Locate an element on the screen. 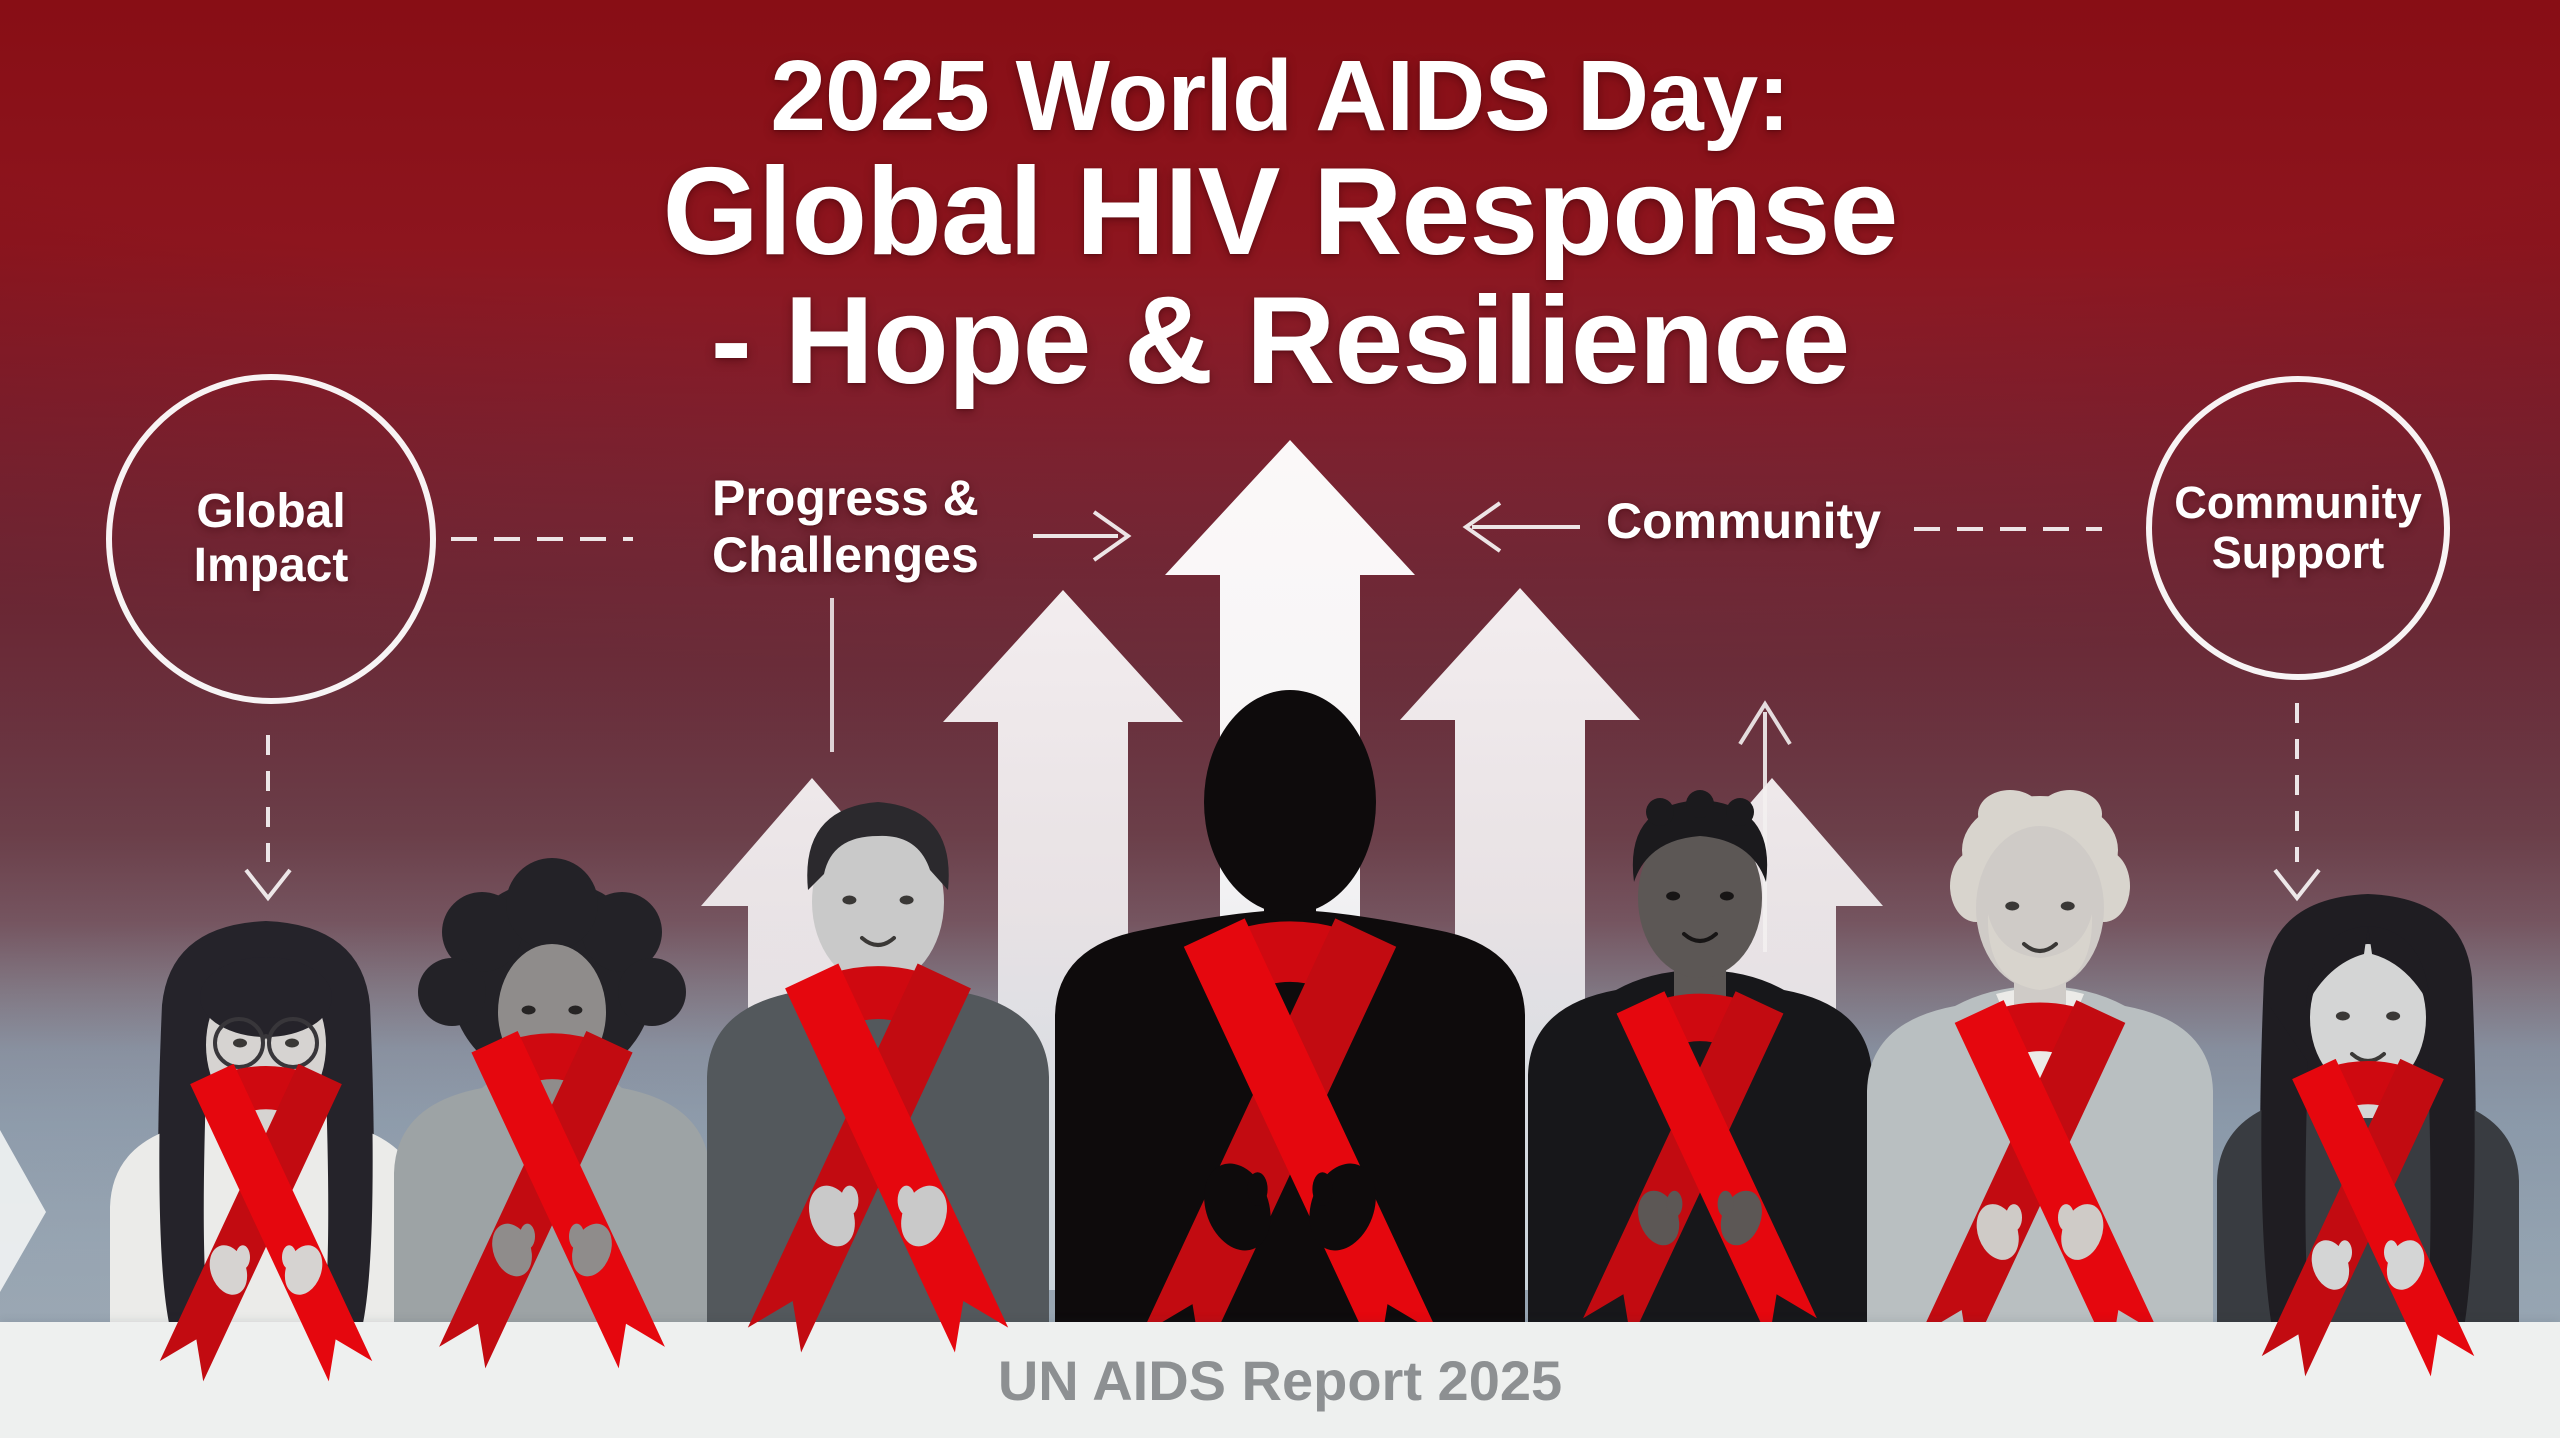  silhouette-head is located at coordinates (1290, 802).